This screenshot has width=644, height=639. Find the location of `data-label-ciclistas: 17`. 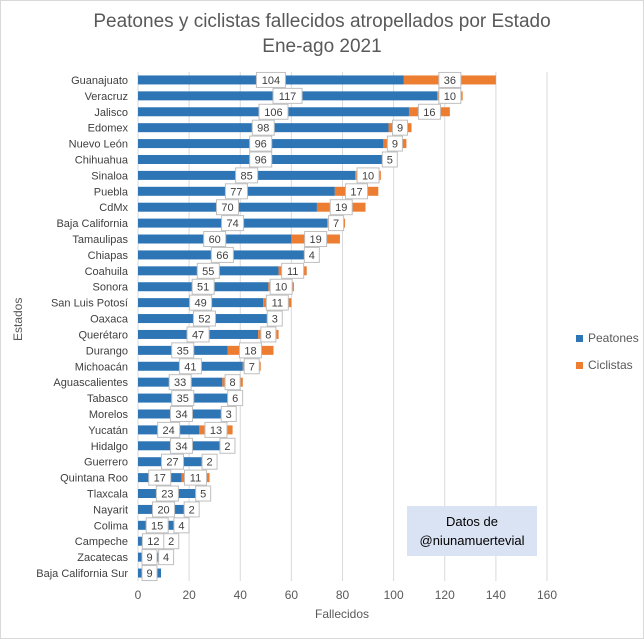

data-label-ciclistas: 17 is located at coordinates (356, 192).